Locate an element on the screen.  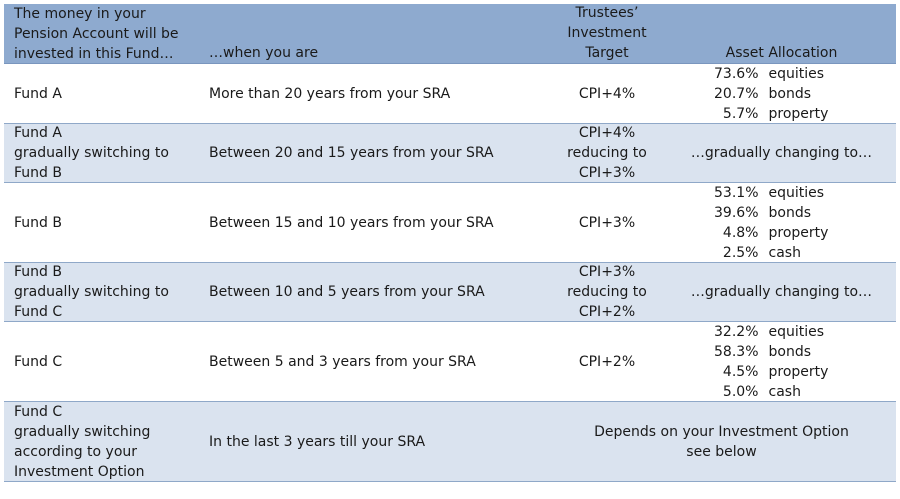
fund-cell: Fund A is located at coordinates (101, 93).